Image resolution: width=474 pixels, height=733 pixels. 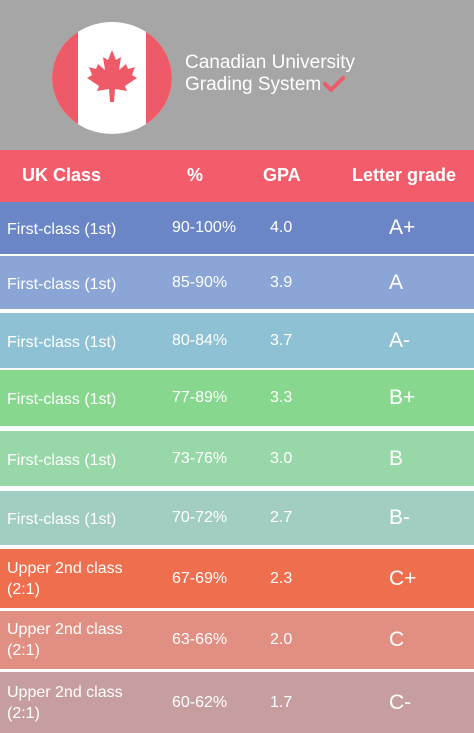 I want to click on title-line-2: Grading System, so click(x=270, y=85).